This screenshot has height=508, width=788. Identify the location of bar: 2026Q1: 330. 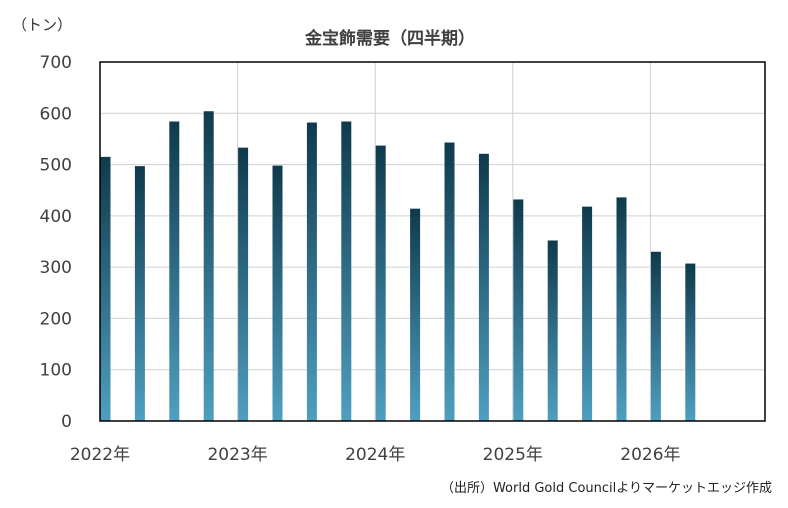
(655, 336).